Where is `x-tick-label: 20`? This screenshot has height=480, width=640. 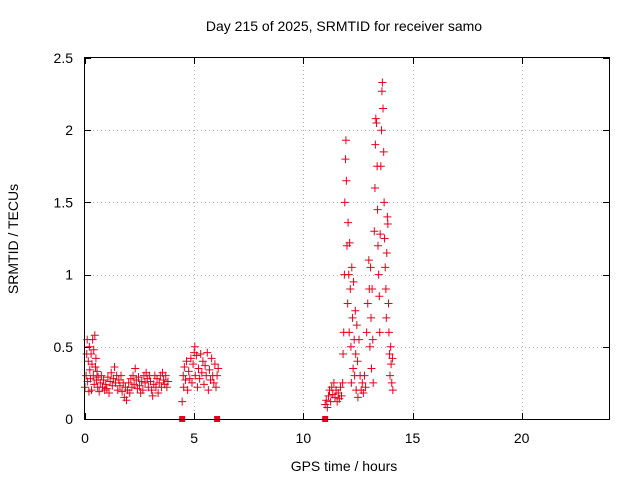
x-tick-label: 20 is located at coordinates (522, 438).